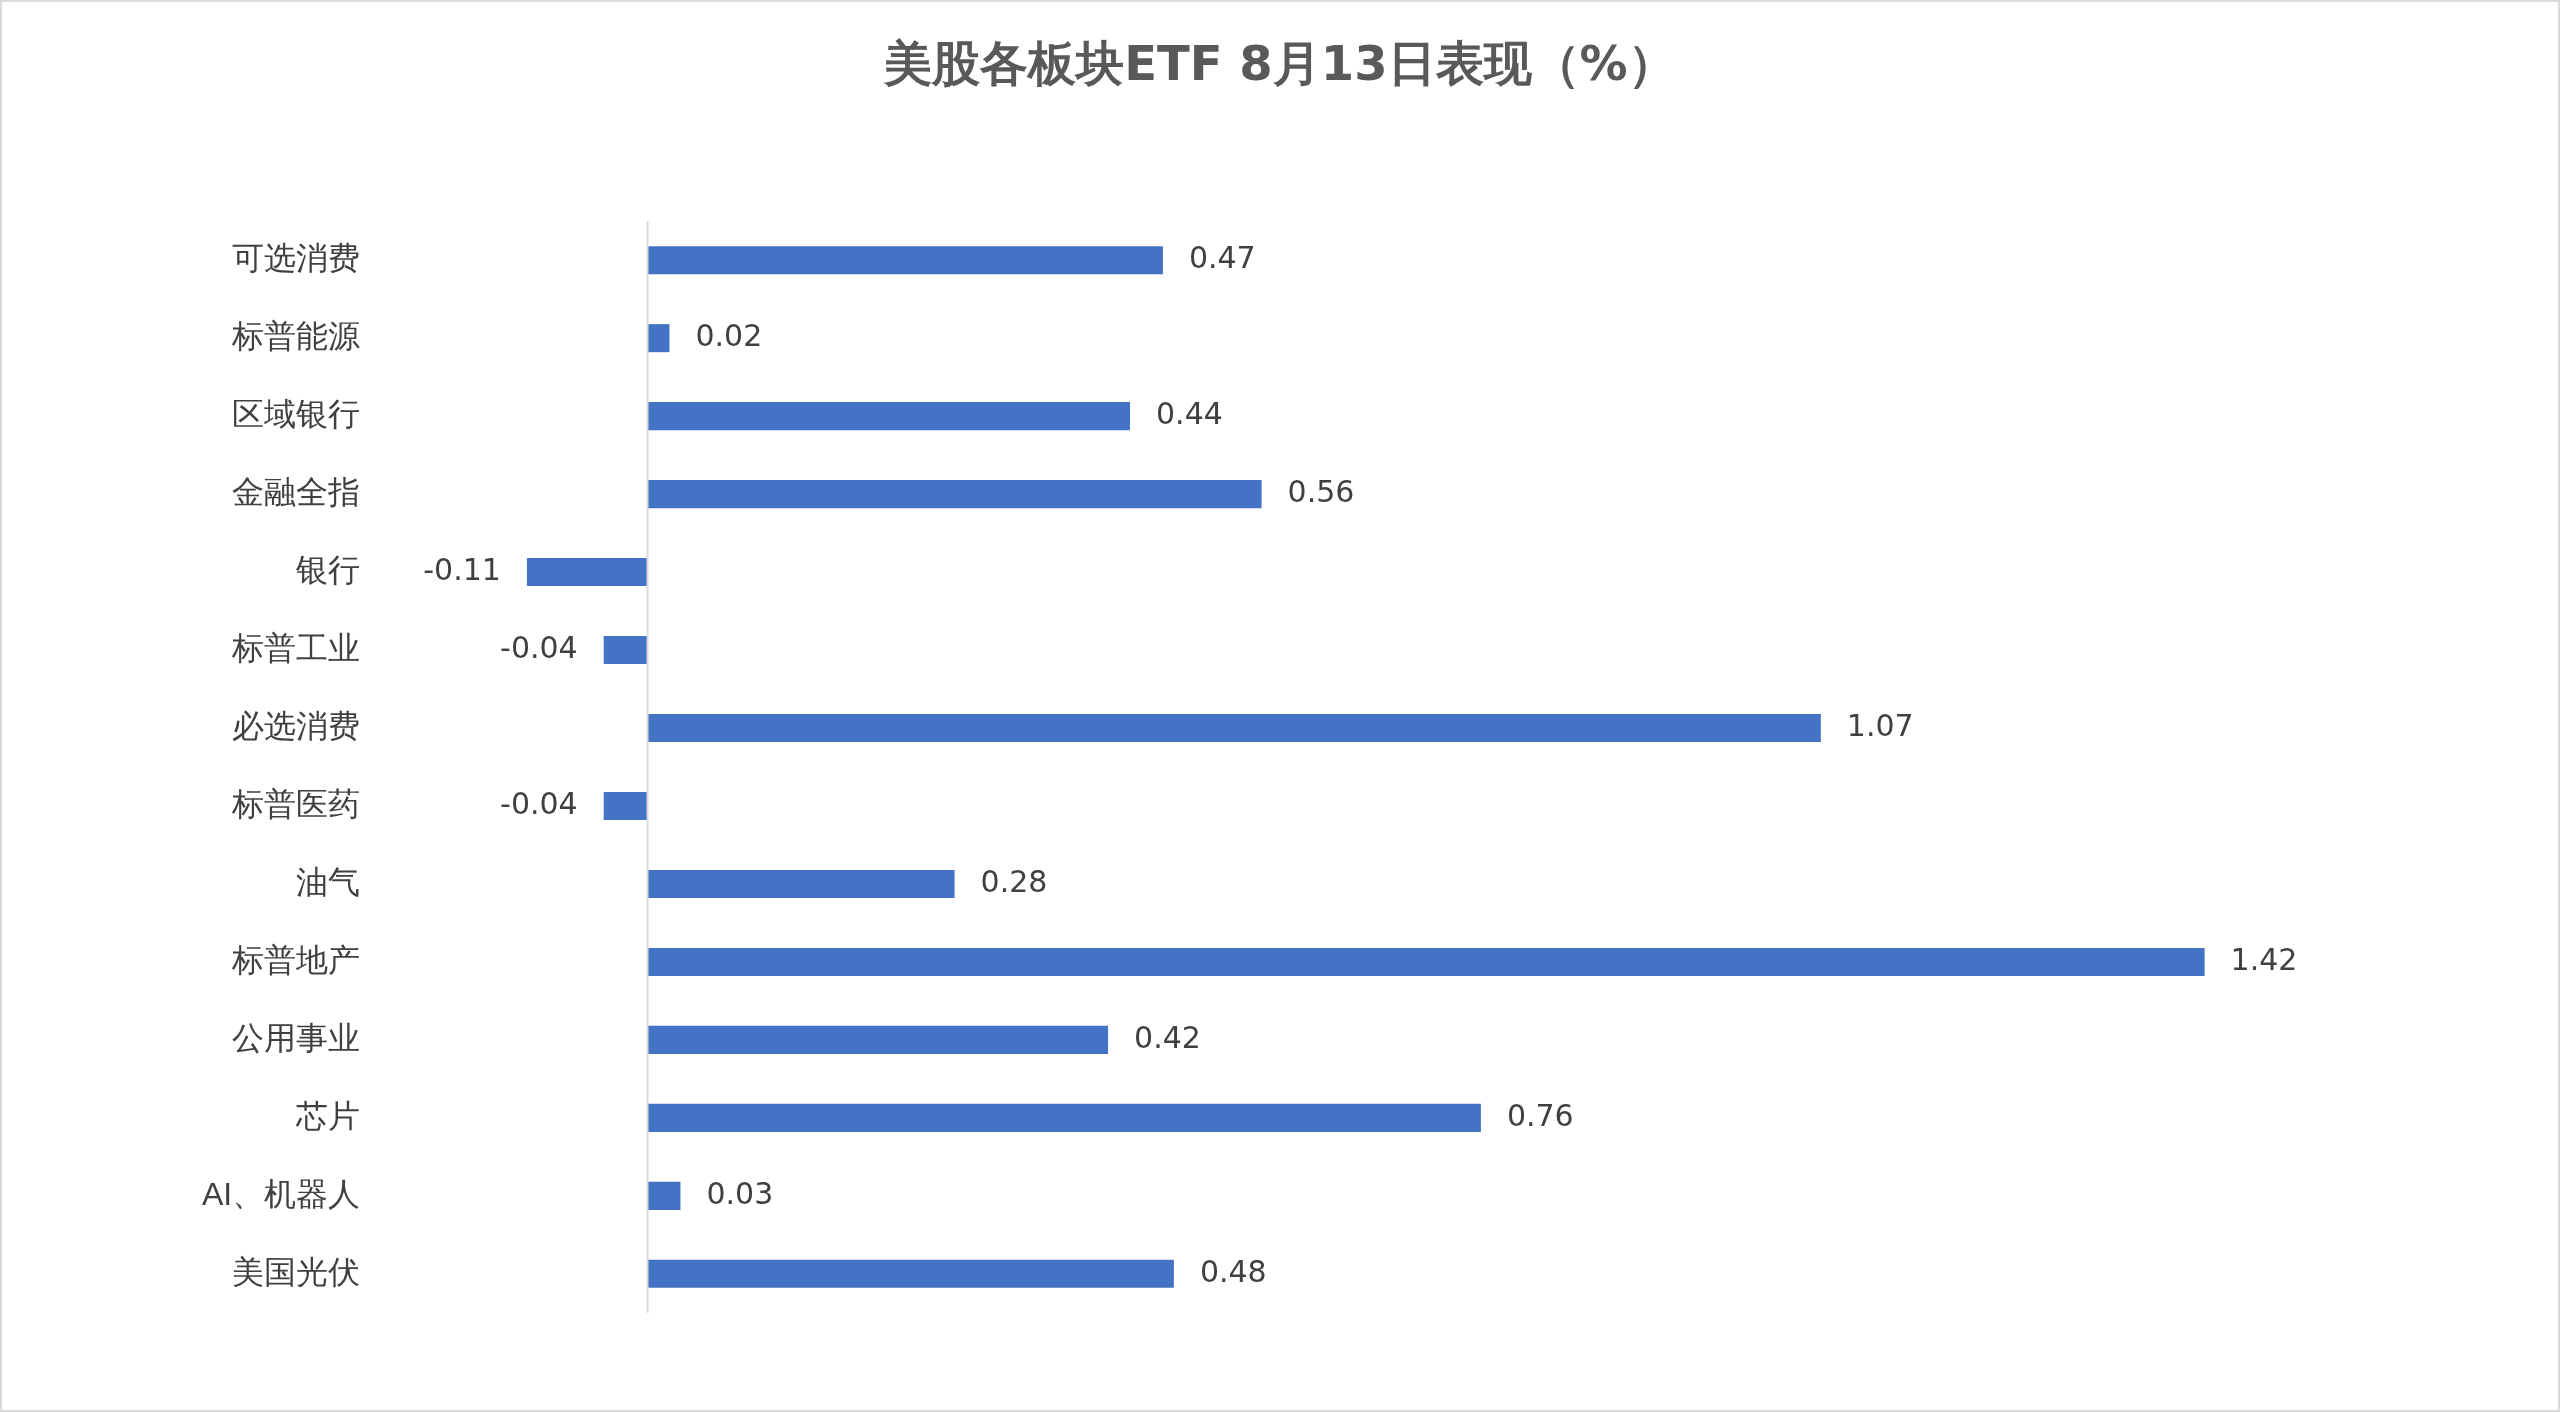  Describe the element at coordinates (296, 335) in the screenshot. I see `y-tick-label: 标普能源` at that location.